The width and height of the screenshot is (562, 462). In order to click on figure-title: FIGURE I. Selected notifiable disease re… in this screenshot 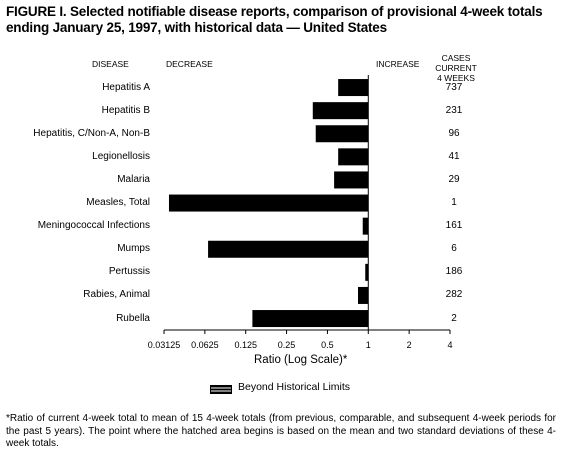, I will do `click(274, 19)`.